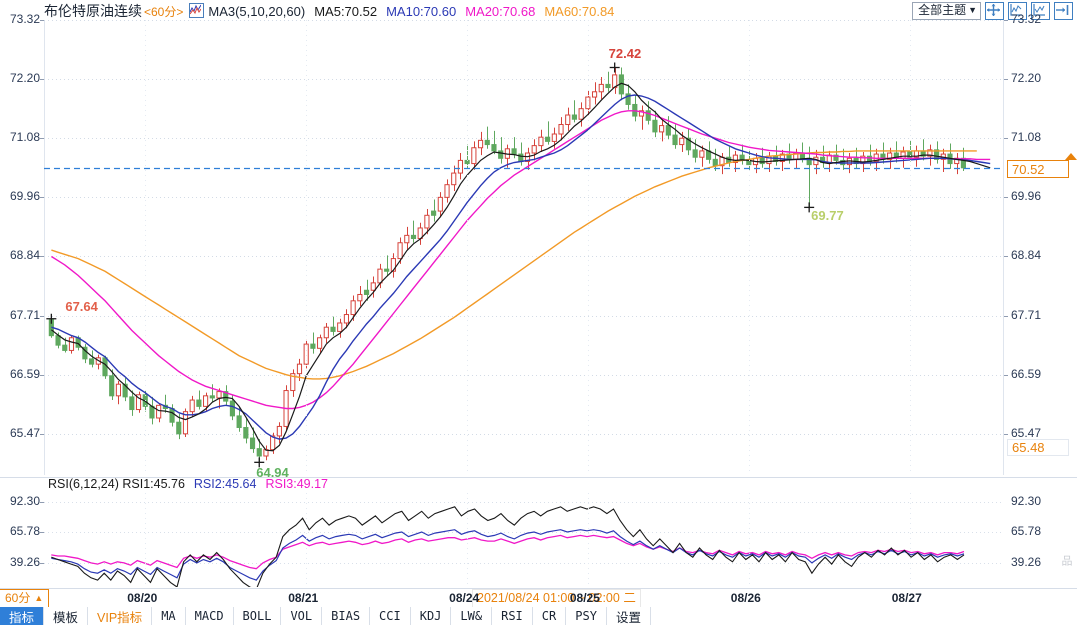 The image size is (1077, 626). What do you see at coordinates (1066, 561) in the screenshot?
I see `watermark: 品` at bounding box center [1066, 561].